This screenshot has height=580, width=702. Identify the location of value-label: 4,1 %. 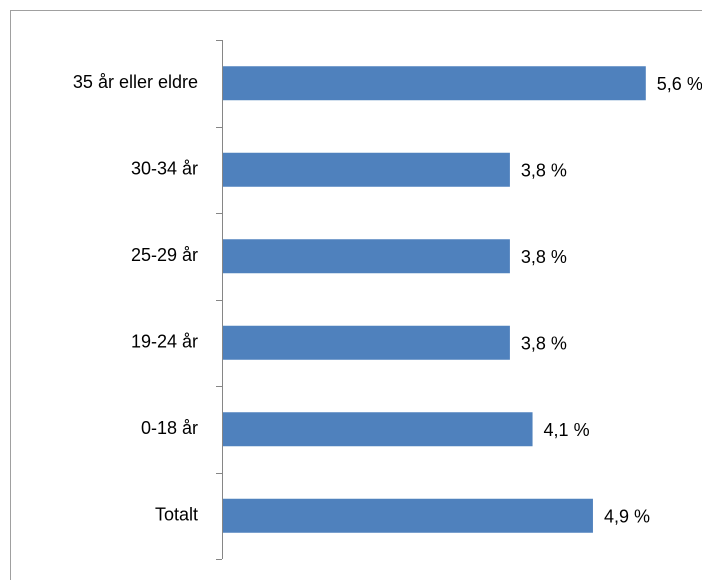
(567, 430).